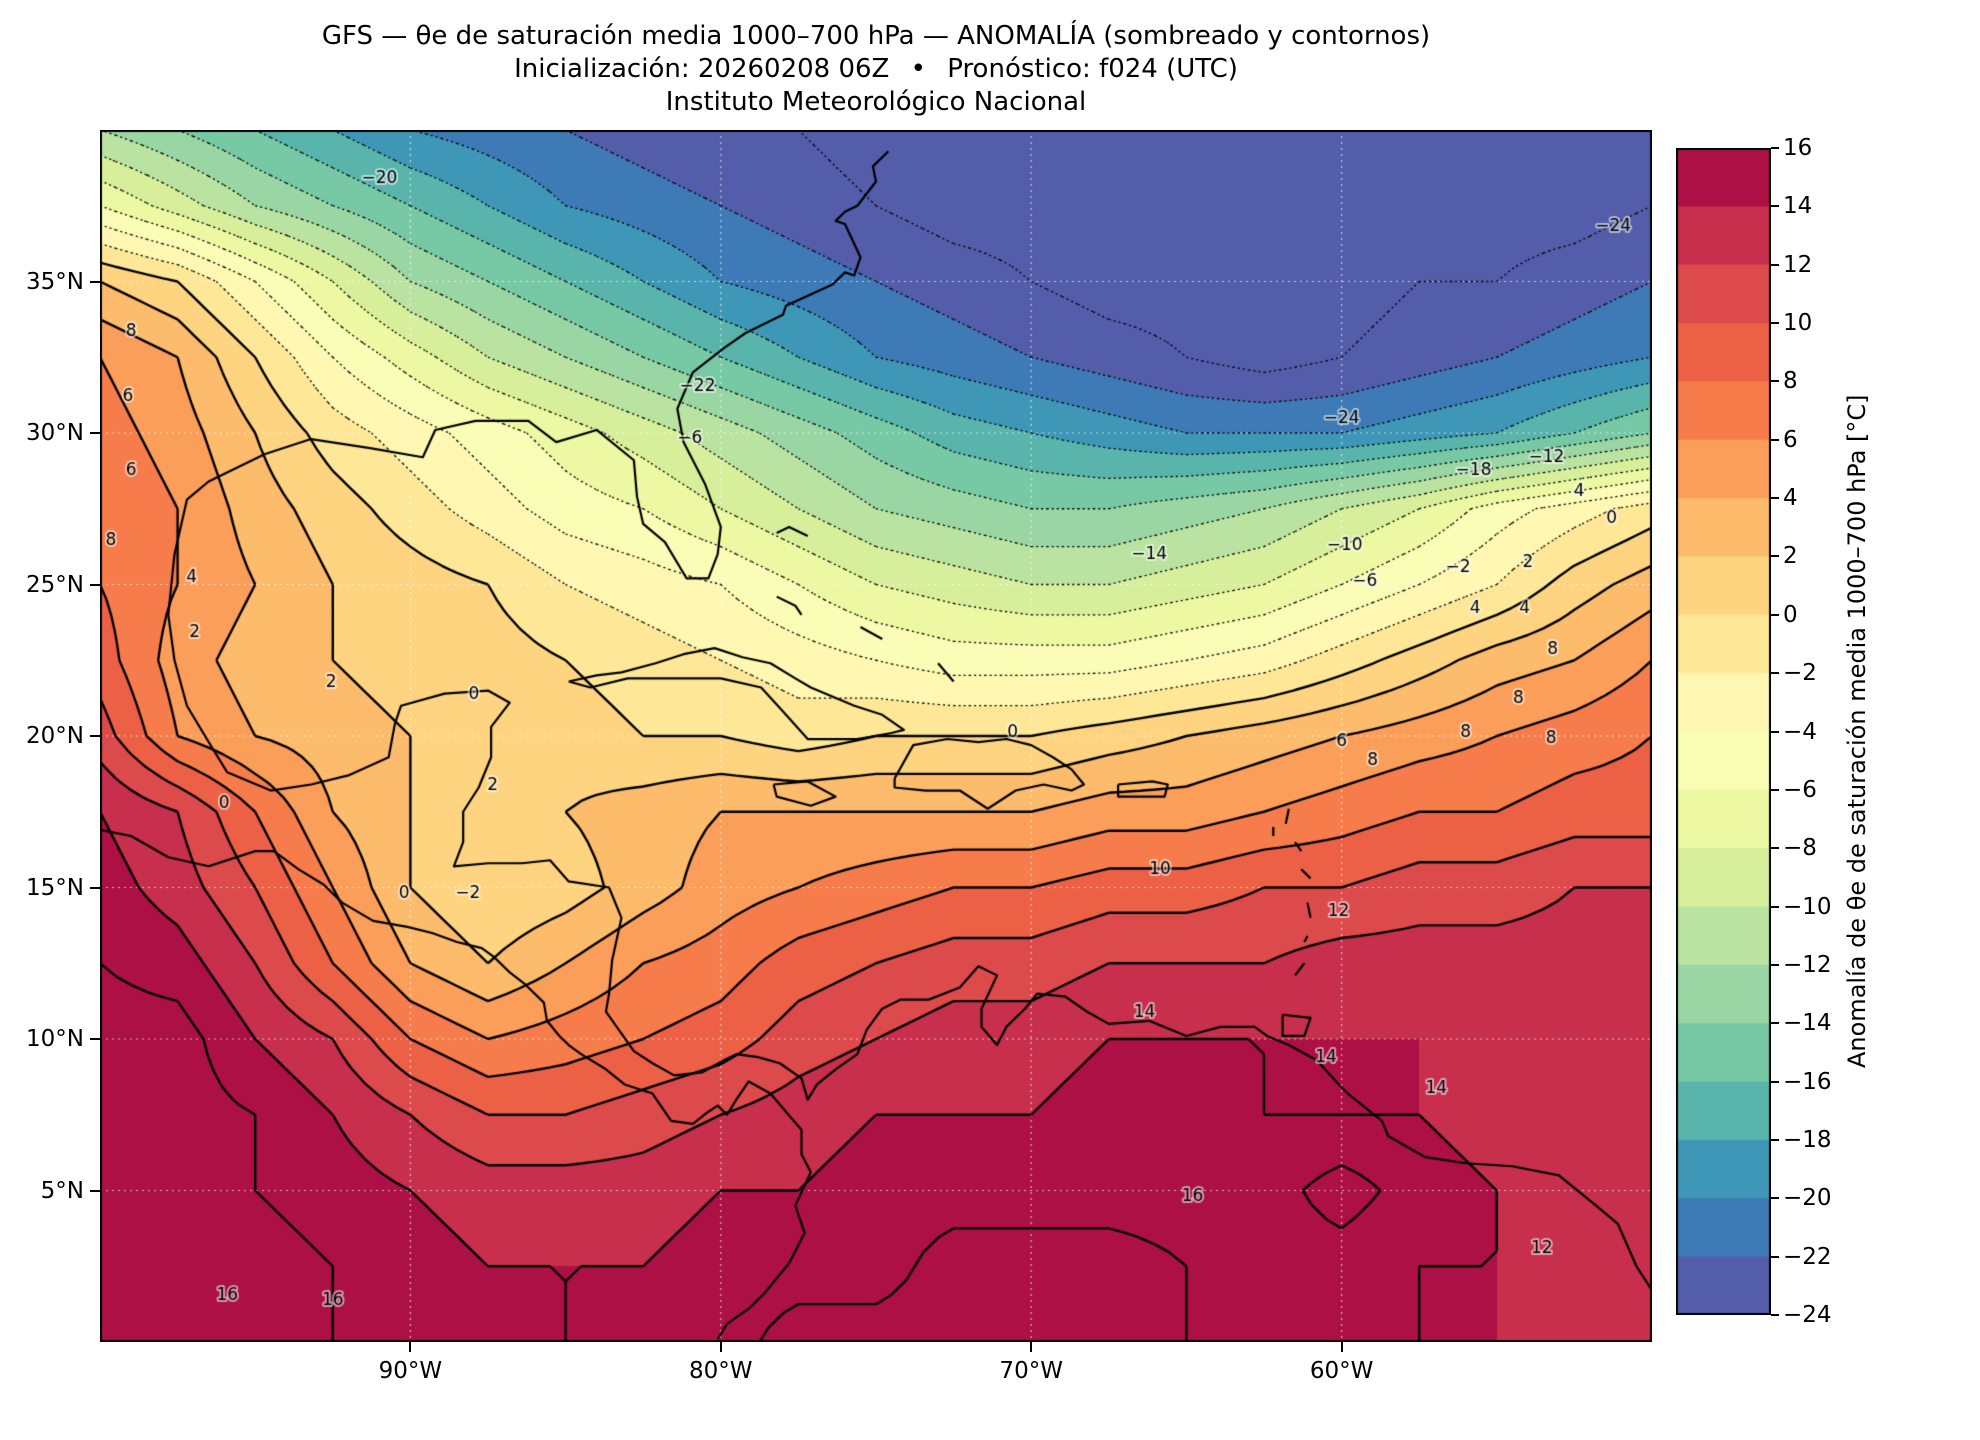 The height and width of the screenshot is (1440, 1980). I want to click on chart-subtitle-institute: Instituto Meteorológico Nacional, so click(876, 102).